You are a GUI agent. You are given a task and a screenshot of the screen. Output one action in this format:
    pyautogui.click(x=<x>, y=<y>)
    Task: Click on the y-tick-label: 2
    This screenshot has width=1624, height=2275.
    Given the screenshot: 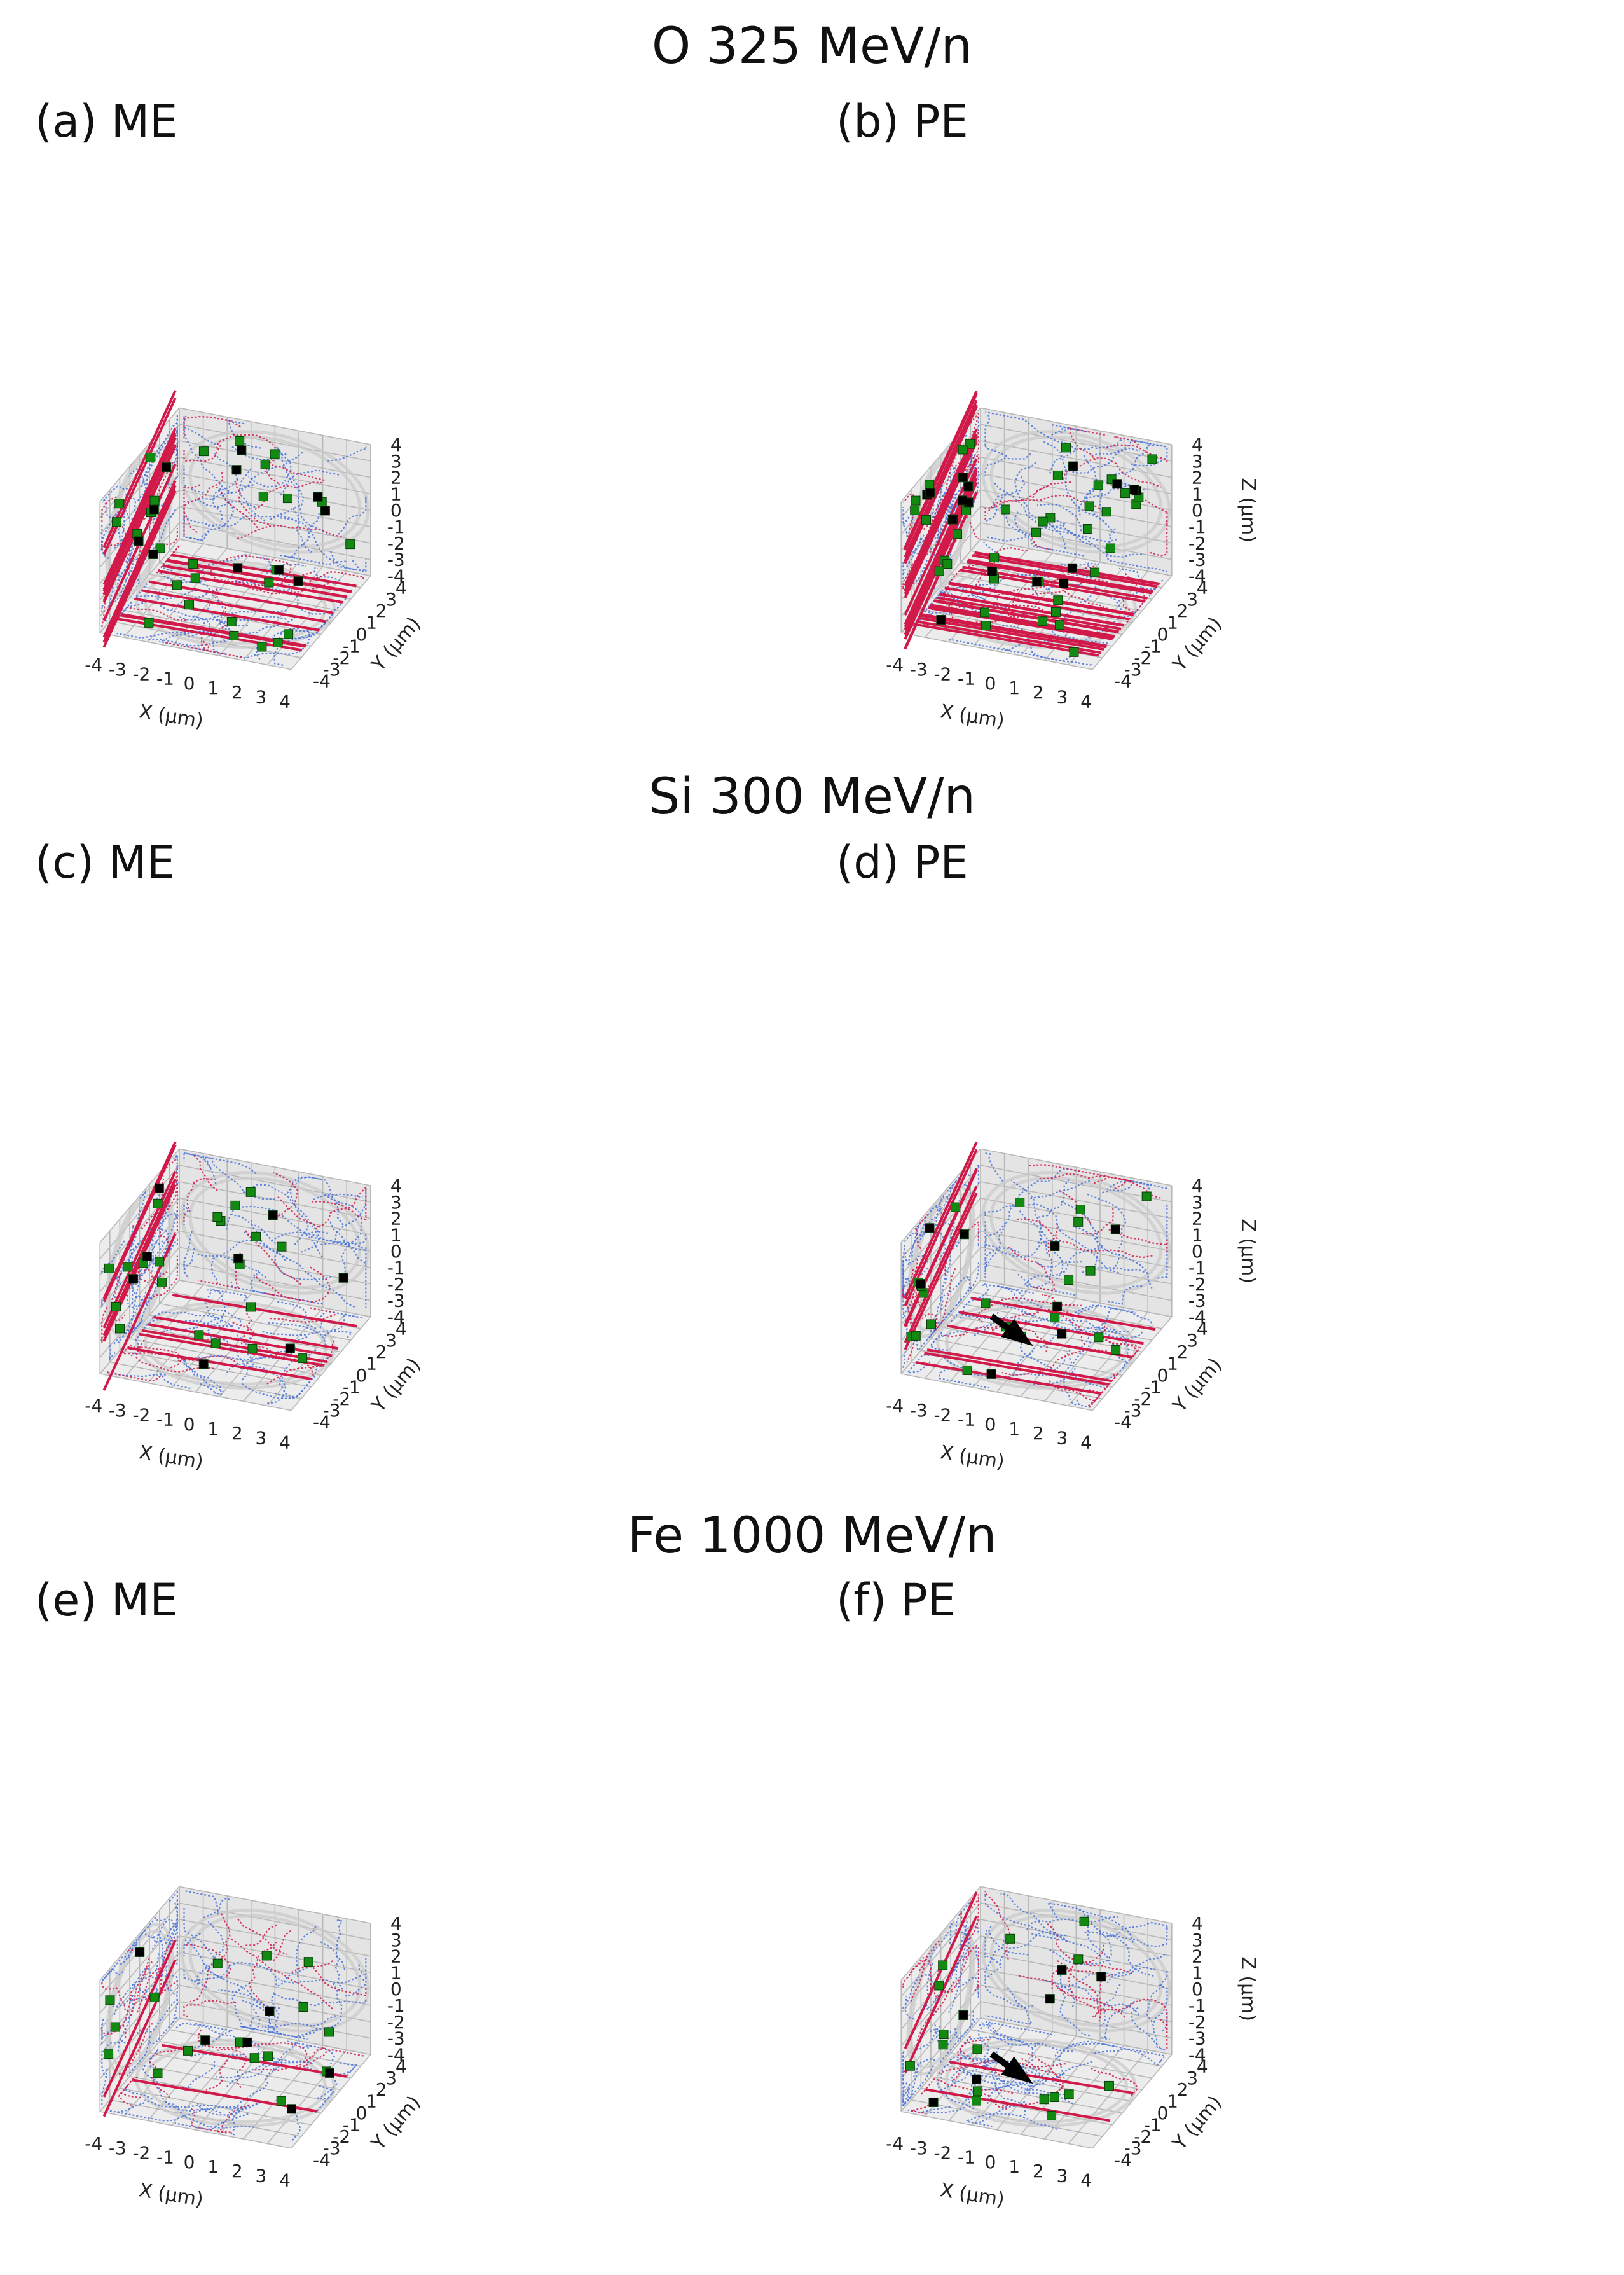 What is the action you would take?
    pyautogui.click(x=381, y=2089)
    